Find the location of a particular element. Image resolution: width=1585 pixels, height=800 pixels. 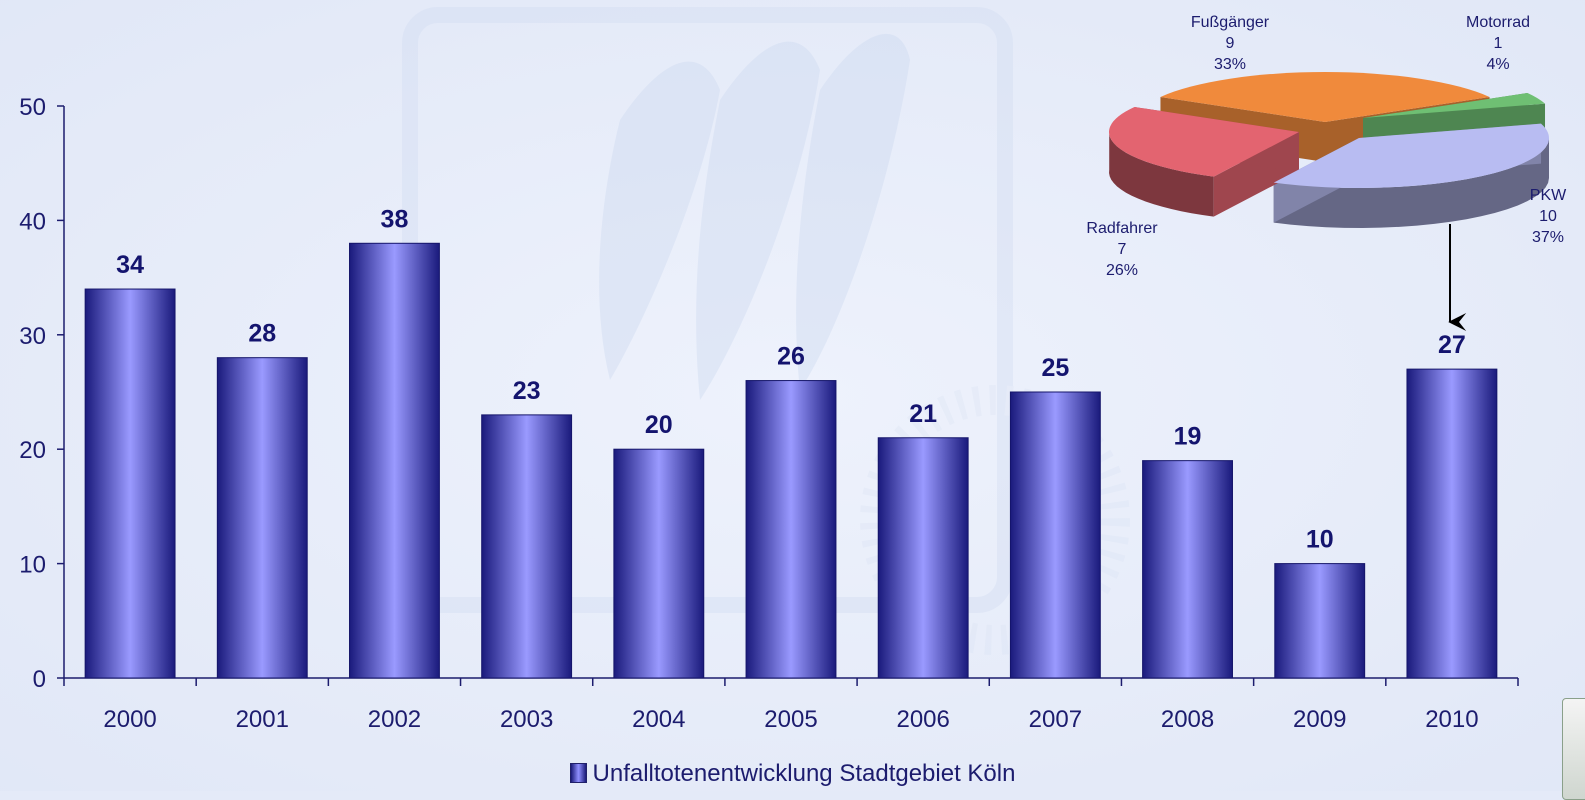

police-logo is located at coordinates (1573, 749).